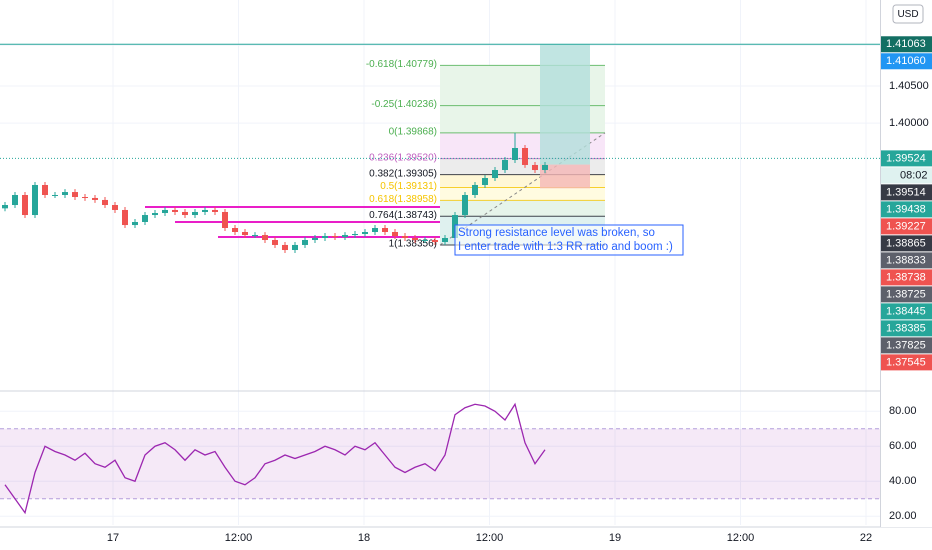 The width and height of the screenshot is (932, 550). Describe the element at coordinates (909, 86) in the screenshot. I see `y-tick-label: 1.40500` at that location.